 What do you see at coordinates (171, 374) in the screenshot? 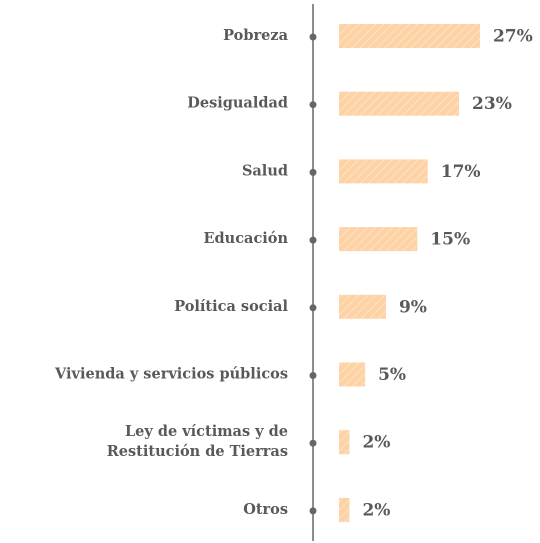
I see `category-label: Vivienda y servicios públicos` at bounding box center [171, 374].